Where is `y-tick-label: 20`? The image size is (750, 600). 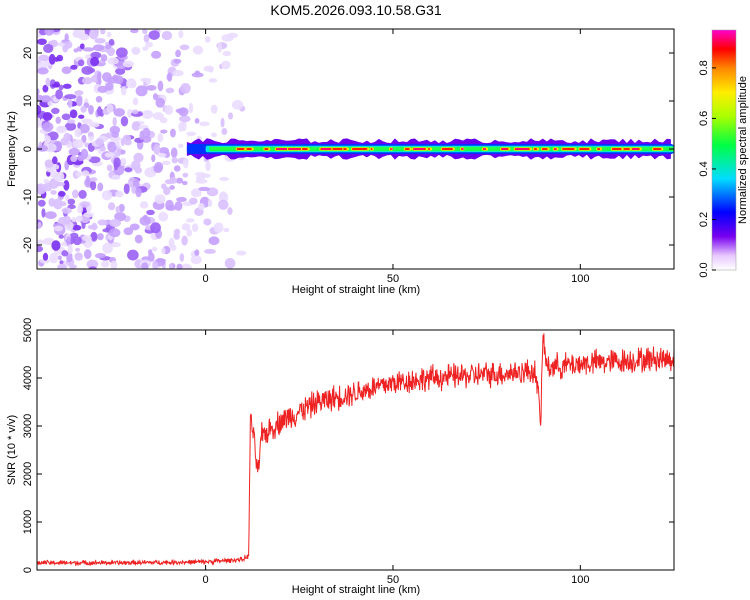 y-tick-label: 20 is located at coordinates (28, 53).